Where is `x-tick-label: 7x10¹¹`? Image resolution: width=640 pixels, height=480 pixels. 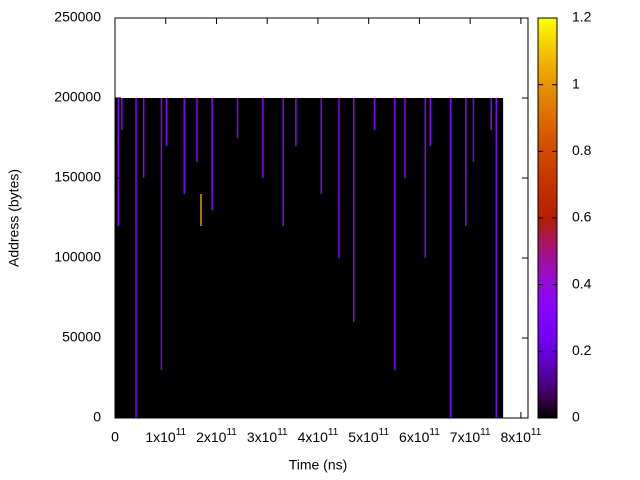
x-tick-label: 7x10¹¹ is located at coordinates (470, 436).